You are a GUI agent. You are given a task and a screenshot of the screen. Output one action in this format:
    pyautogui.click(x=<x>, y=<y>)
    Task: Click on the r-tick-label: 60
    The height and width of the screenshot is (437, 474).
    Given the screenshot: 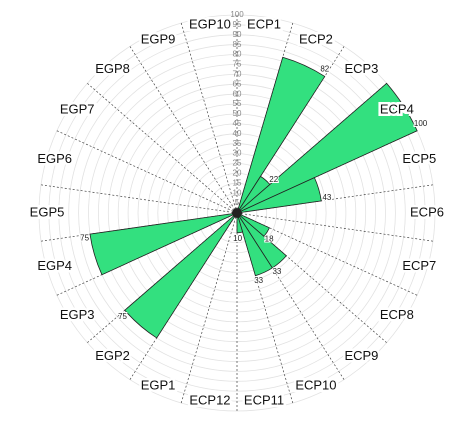 What is the action you would take?
    pyautogui.click(x=237, y=93)
    